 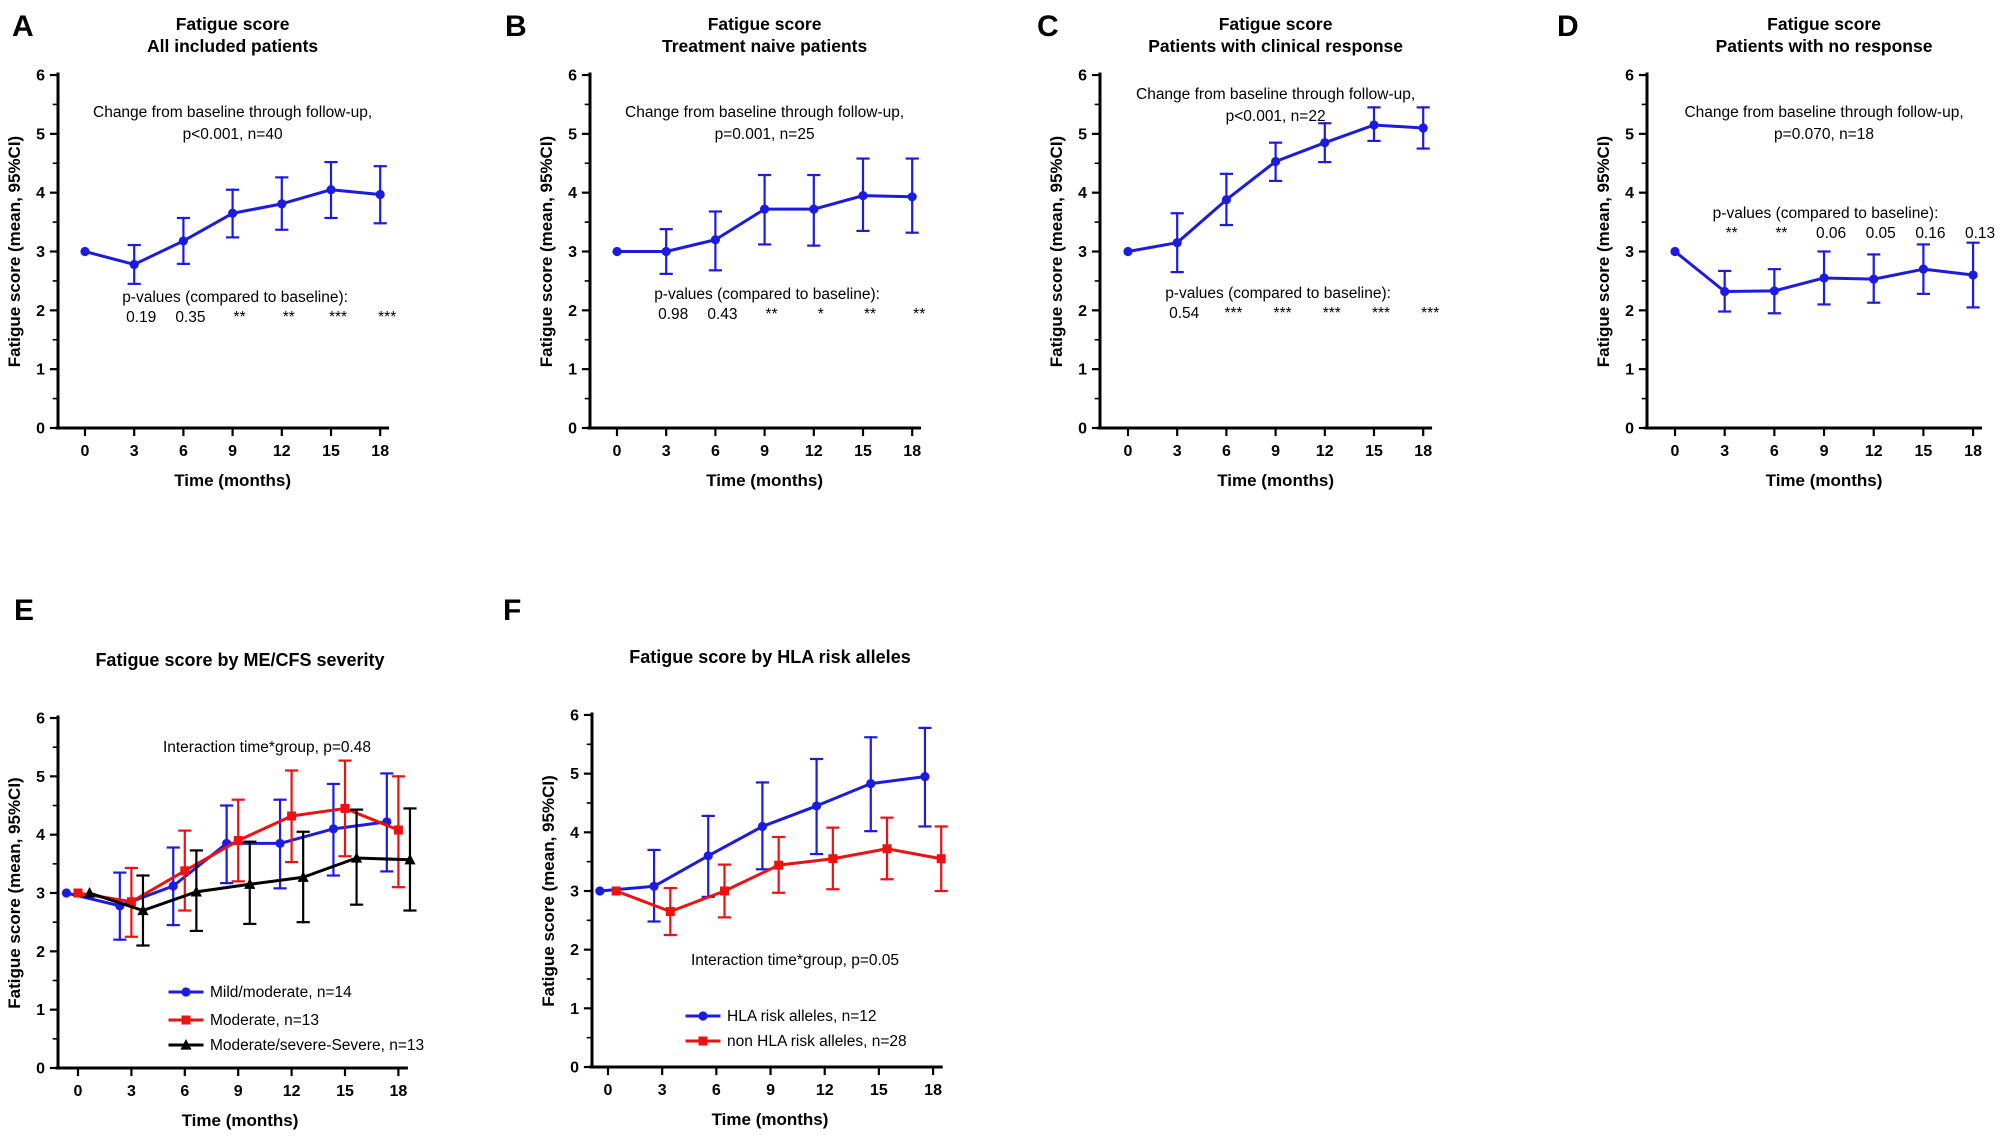 I want to click on panel-C-annotation-line2: p<0.001, n=22, so click(x=1276, y=116).